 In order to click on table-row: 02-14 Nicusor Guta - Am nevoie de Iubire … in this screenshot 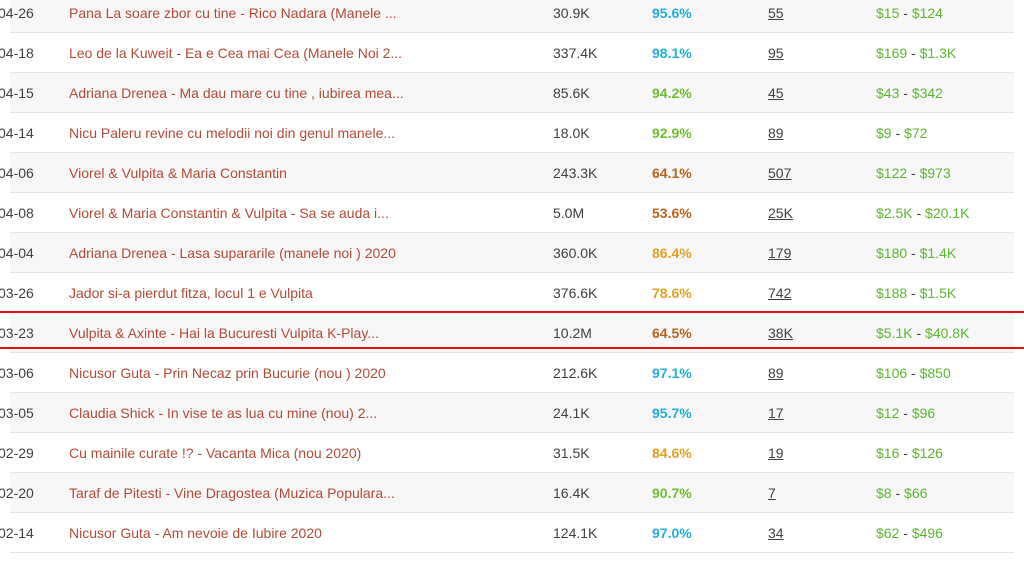, I will do `click(507, 533)`.